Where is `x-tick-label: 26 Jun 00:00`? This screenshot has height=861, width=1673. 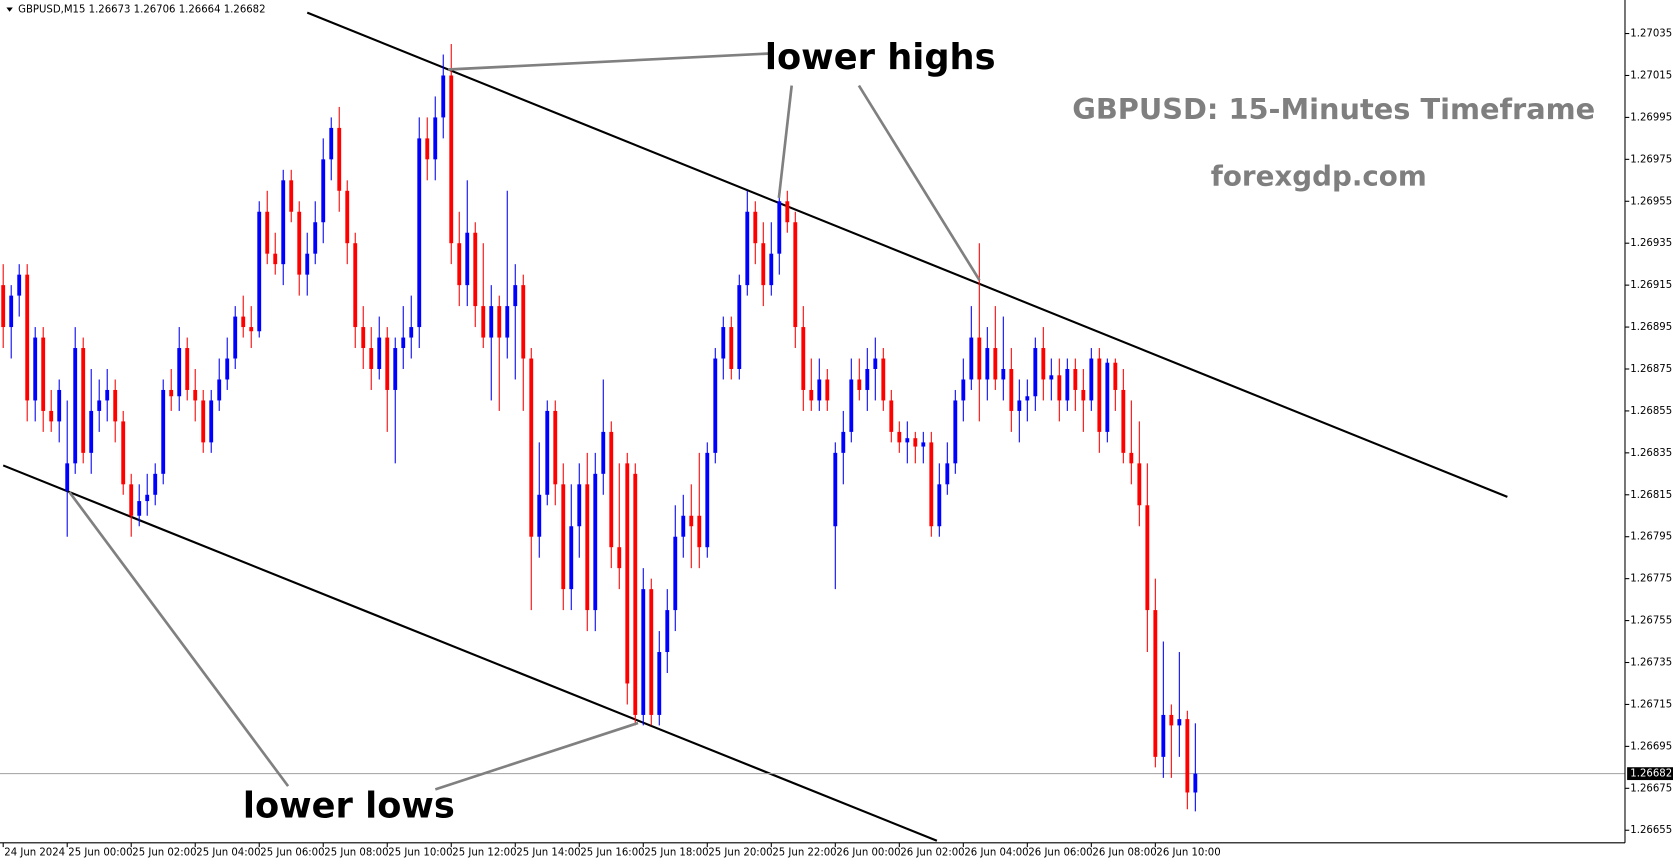 x-tick-label: 26 Jun 00:00 is located at coordinates (868, 852).